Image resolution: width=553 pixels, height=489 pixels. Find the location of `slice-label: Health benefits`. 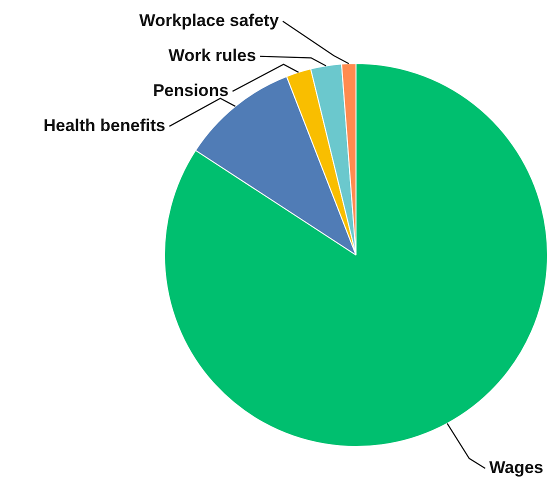

slice-label: Health benefits is located at coordinates (104, 125).